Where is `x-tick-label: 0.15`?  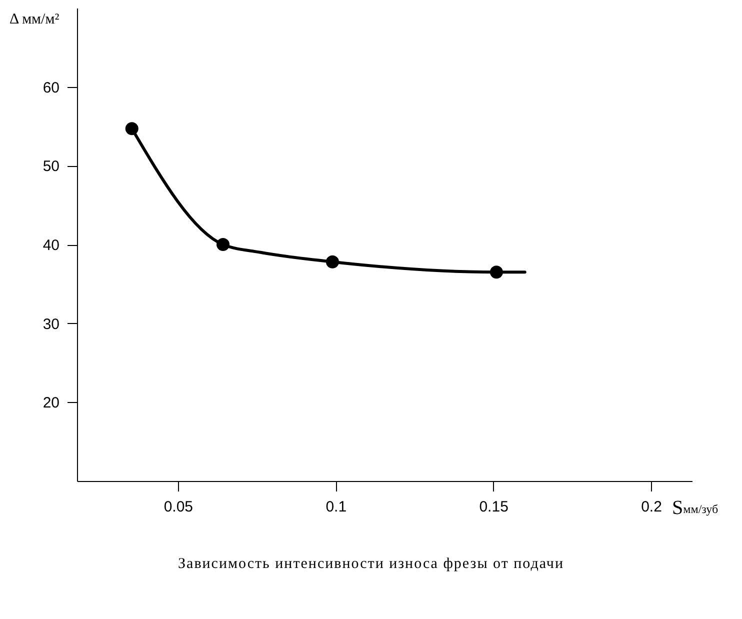 x-tick-label: 0.15 is located at coordinates (493, 507).